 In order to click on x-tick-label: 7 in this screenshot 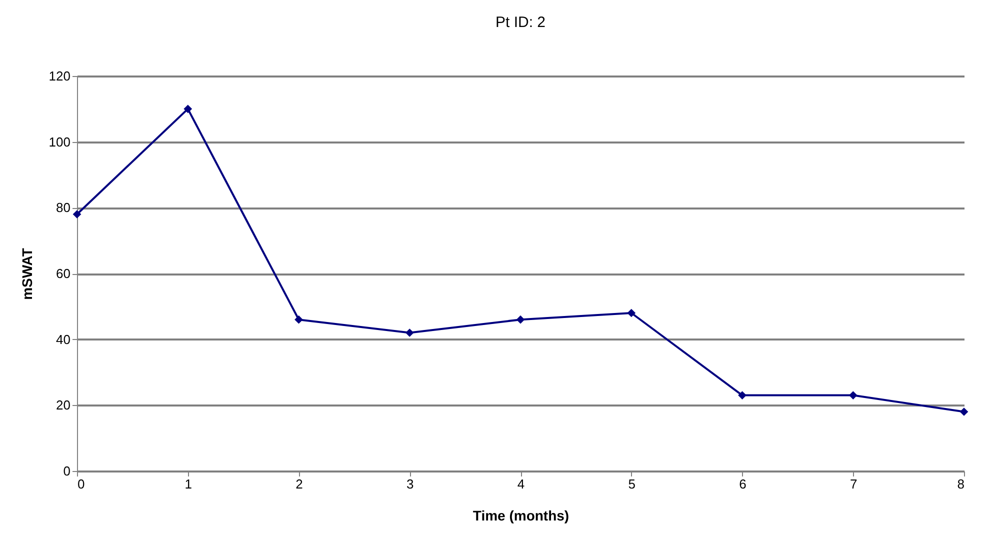, I will do `click(854, 484)`.